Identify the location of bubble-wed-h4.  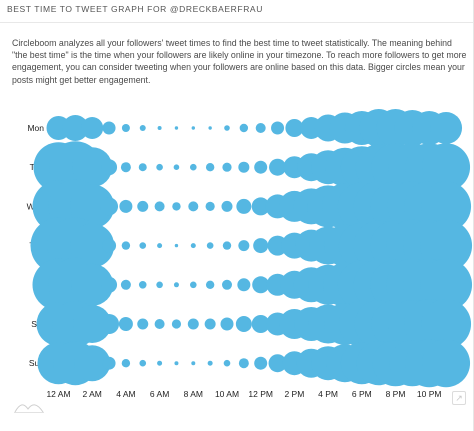
(126, 206).